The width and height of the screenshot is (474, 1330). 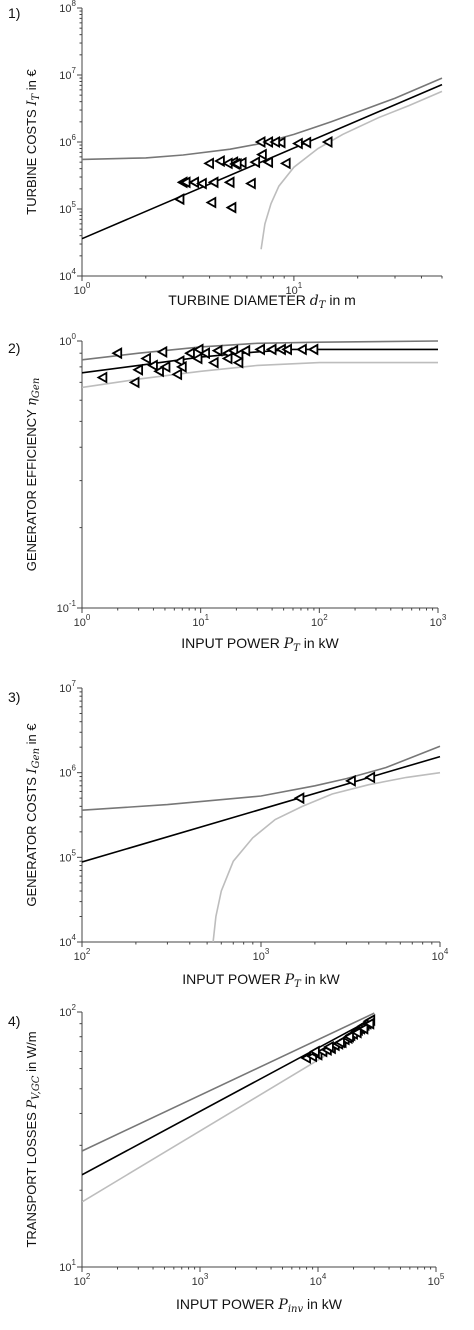 I want to click on x-label-subscript: T, so click(x=298, y=984).